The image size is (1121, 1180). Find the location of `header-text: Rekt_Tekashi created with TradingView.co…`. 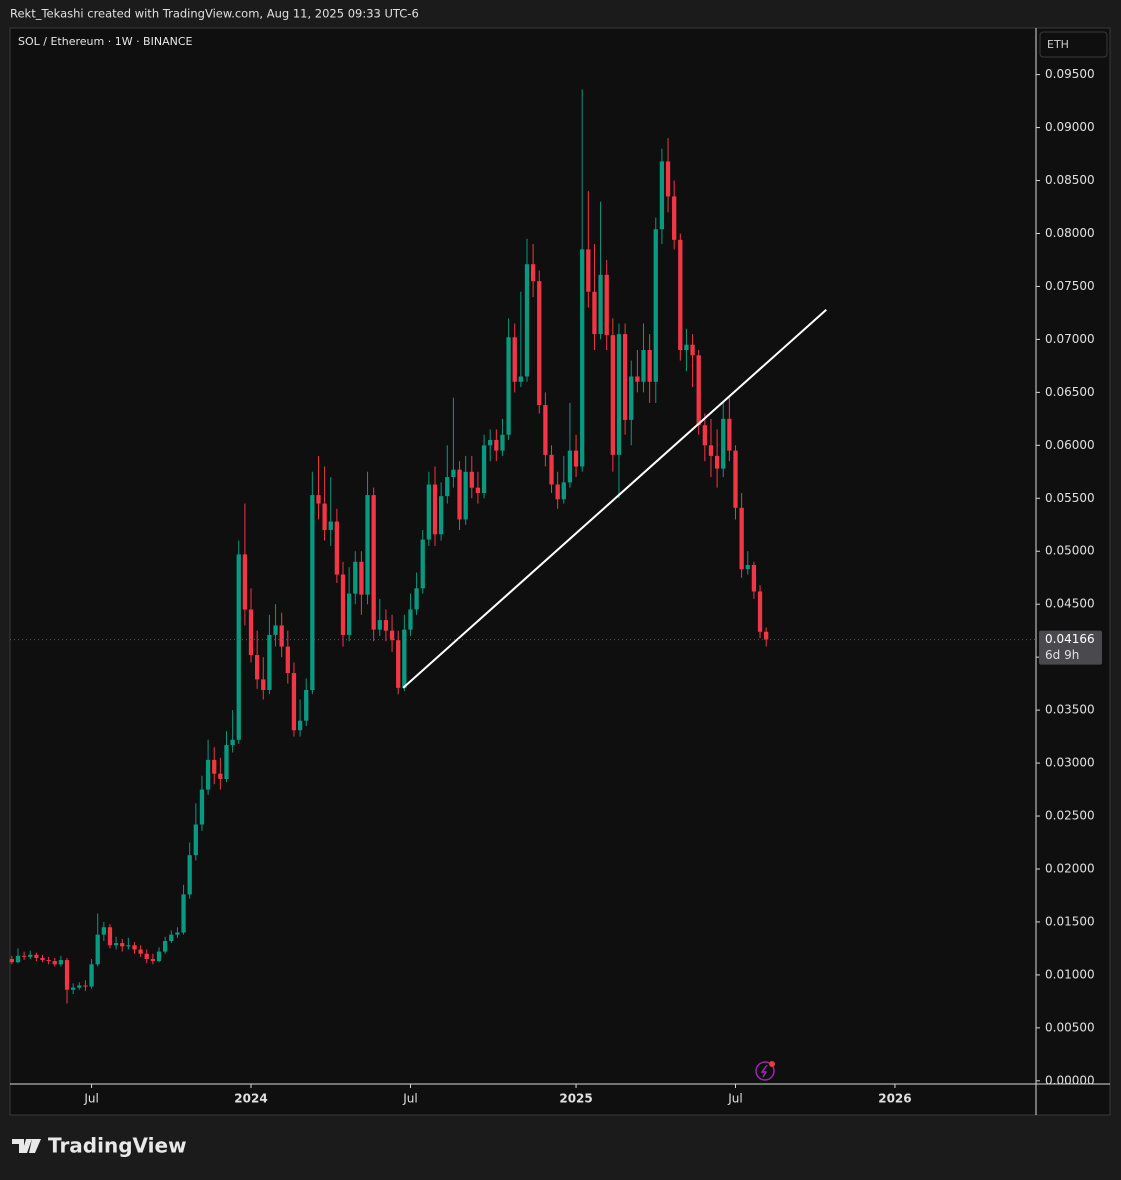

header-text: Rekt_Tekashi created with TradingView.co… is located at coordinates (214, 14).